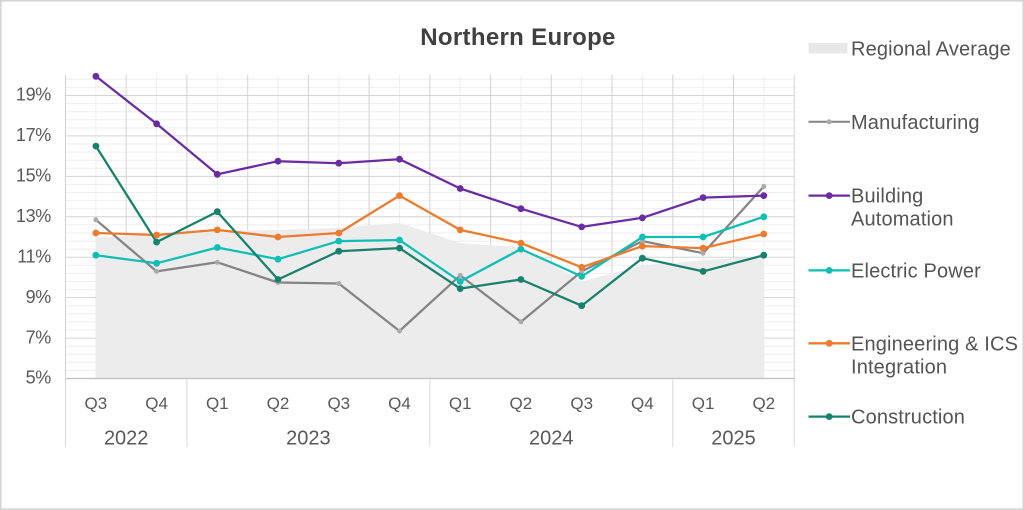 This screenshot has width=1024, height=510. I want to click on svg-text: Manufacturing, so click(915, 123).